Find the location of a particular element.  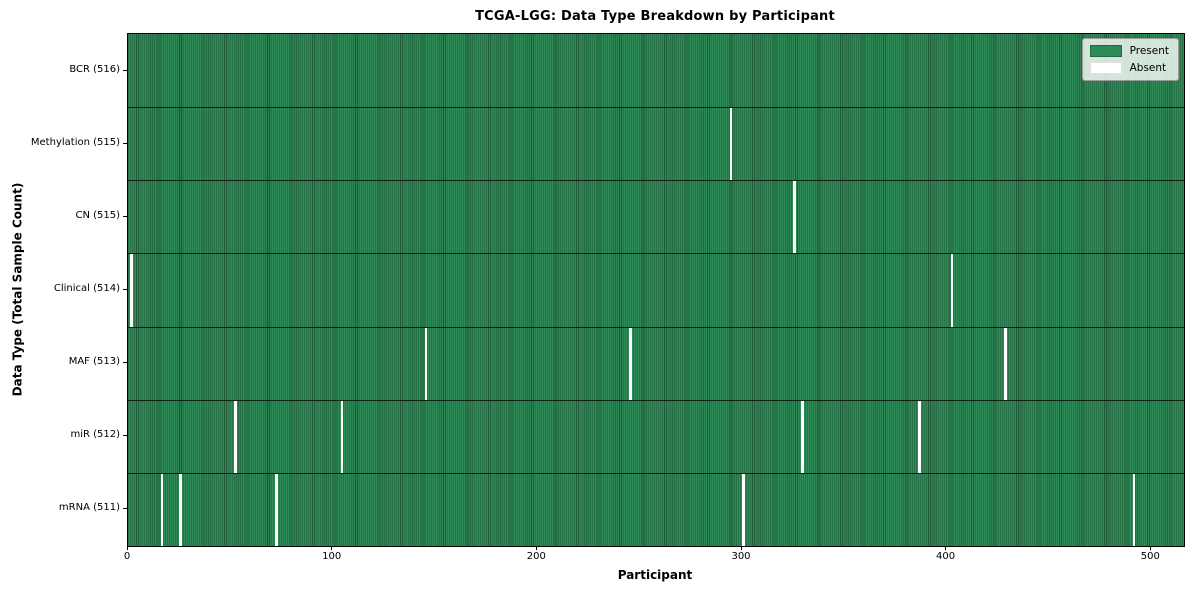

y-tick-label: mRNA (511) is located at coordinates (89, 508).